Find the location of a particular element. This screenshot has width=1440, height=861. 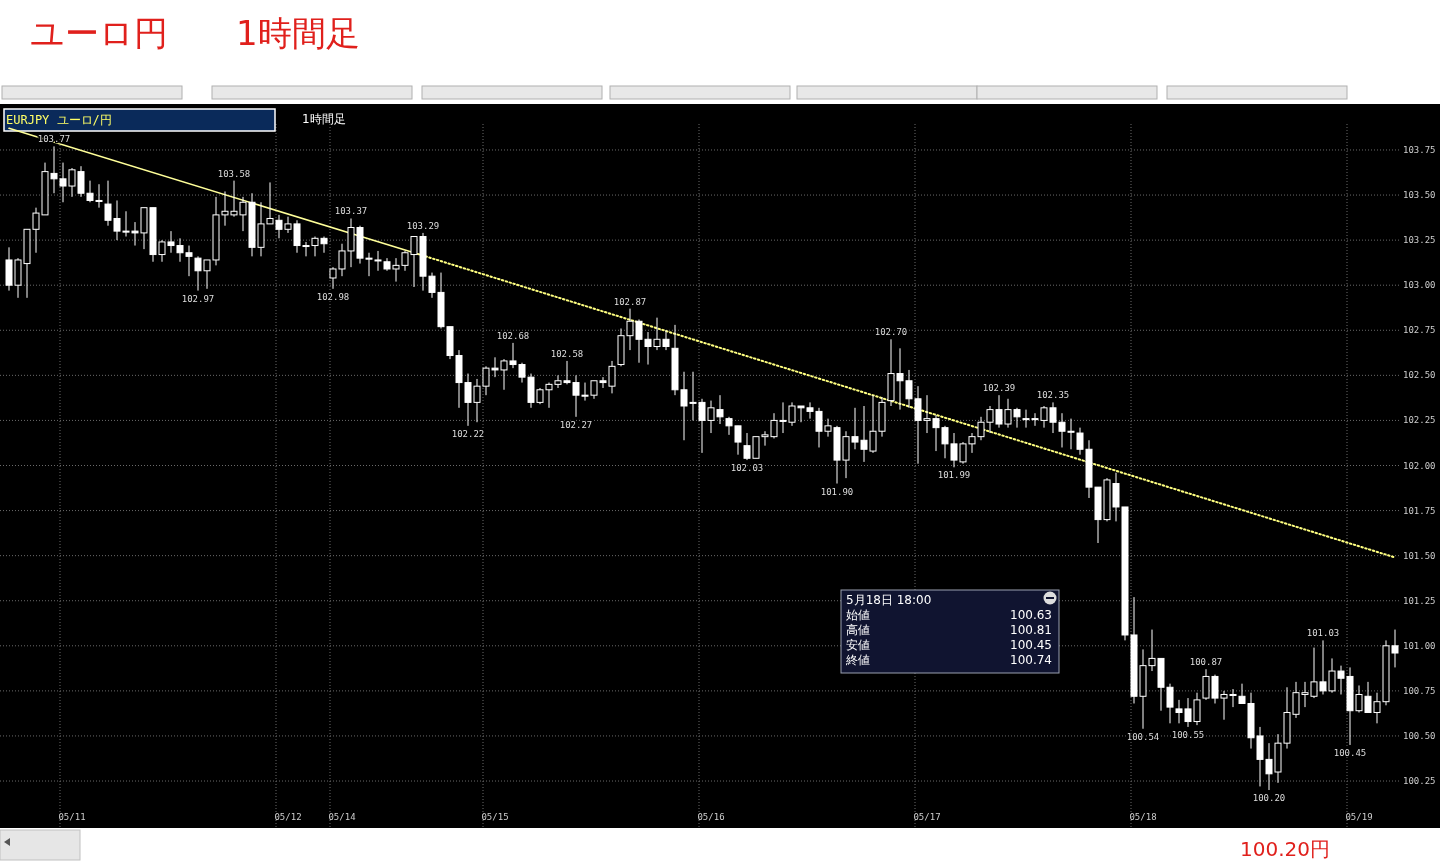

text: 102.70 is located at coordinates (891, 332).